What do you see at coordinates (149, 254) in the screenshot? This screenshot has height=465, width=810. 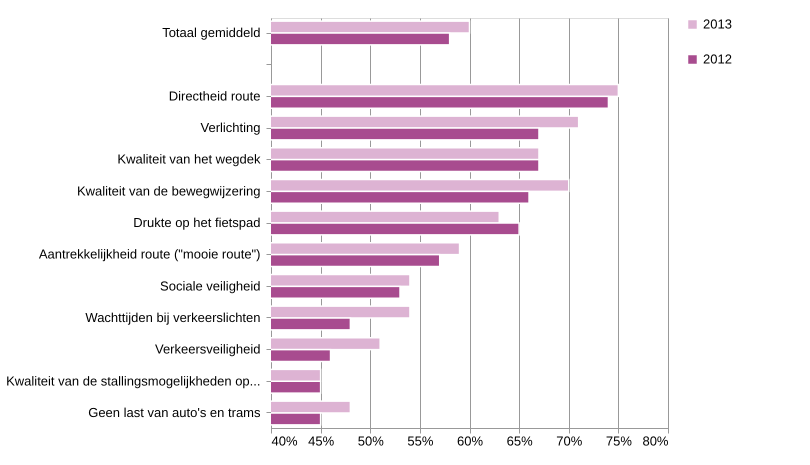 I see `y-tick-label: Aantrekkelijkheid route ("mooie route")` at bounding box center [149, 254].